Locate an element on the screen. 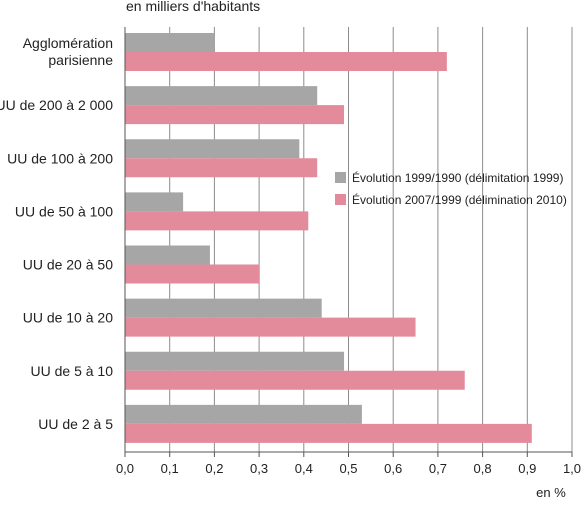 Image resolution: width=581 pixels, height=505 pixels. x-tick-label: 1,0 is located at coordinates (572, 468).